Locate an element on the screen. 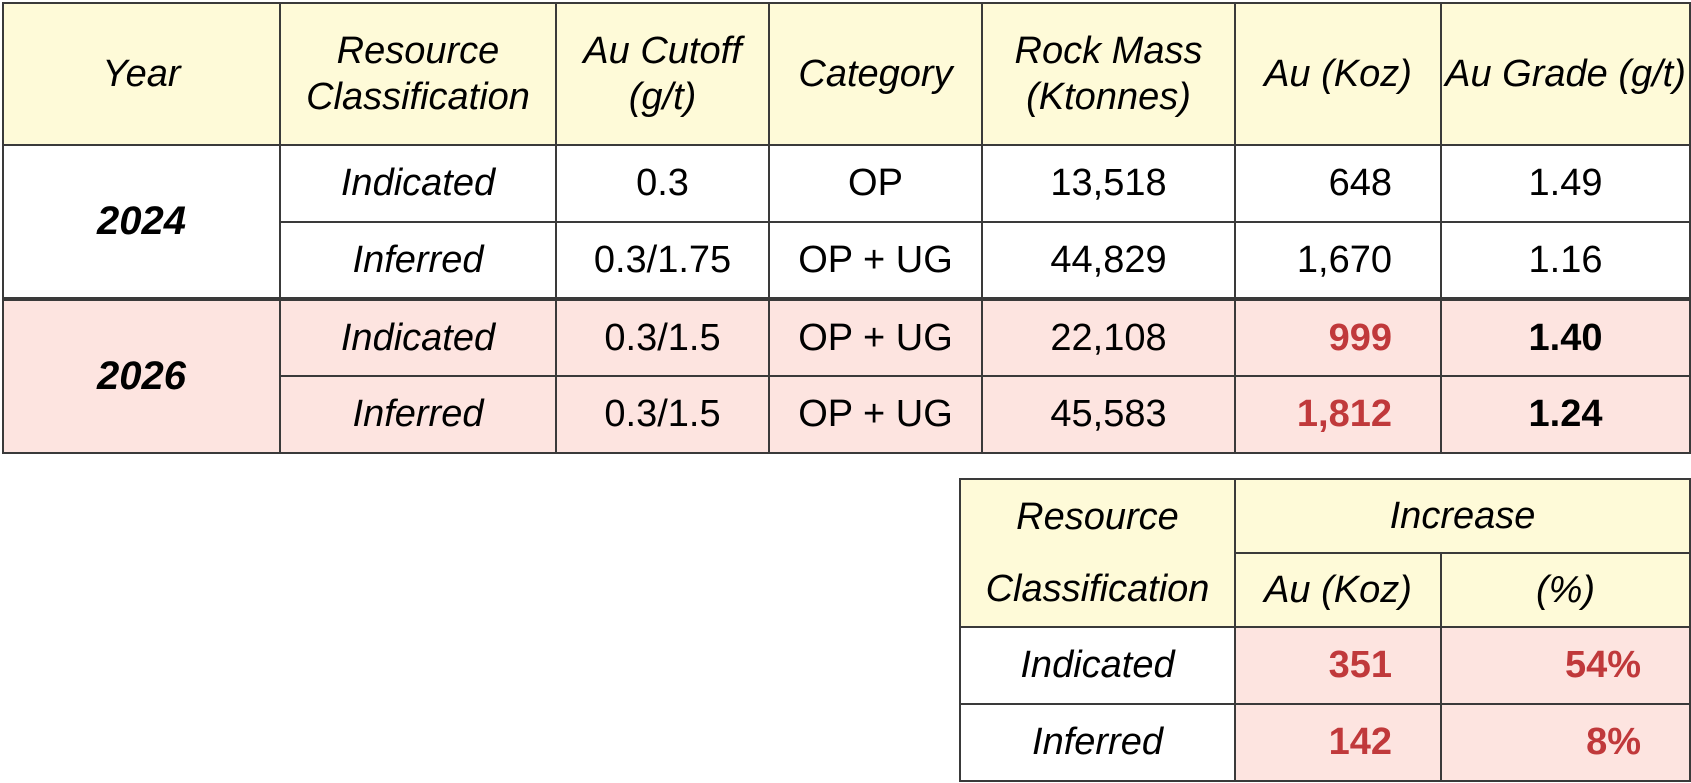 The height and width of the screenshot is (783, 1691). table-row: Indicated 351 54% is located at coordinates (1325, 665).